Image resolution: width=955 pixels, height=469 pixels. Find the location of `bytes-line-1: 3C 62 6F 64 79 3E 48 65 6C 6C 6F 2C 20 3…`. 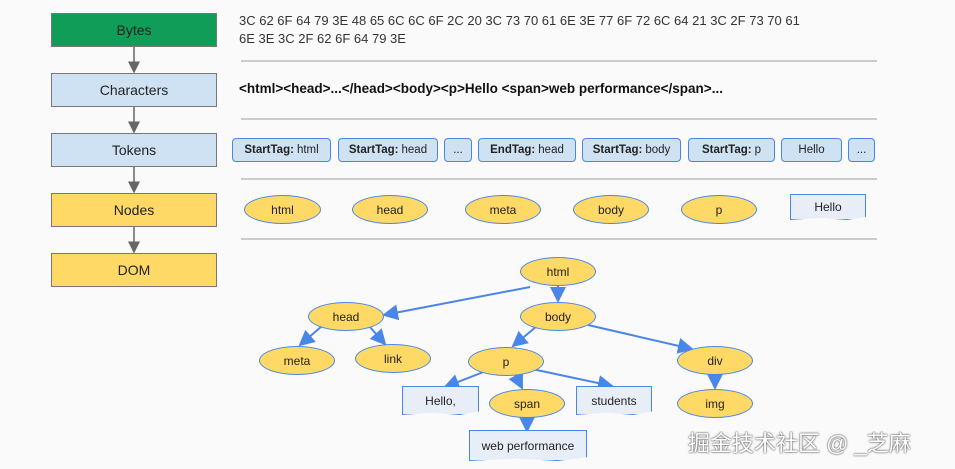

bytes-line-1: 3C 62 6F 64 79 3E 48 65 6C 6C 6F 2C 20 3… is located at coordinates (519, 20).